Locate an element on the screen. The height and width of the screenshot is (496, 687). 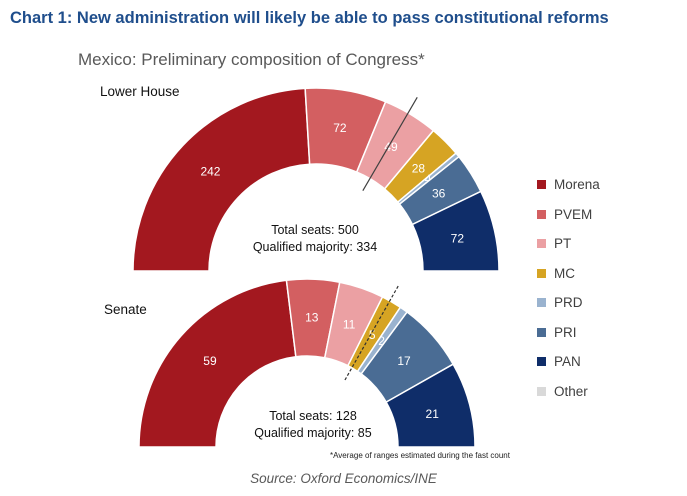
senate-value-label: 2 is located at coordinates (381, 341).